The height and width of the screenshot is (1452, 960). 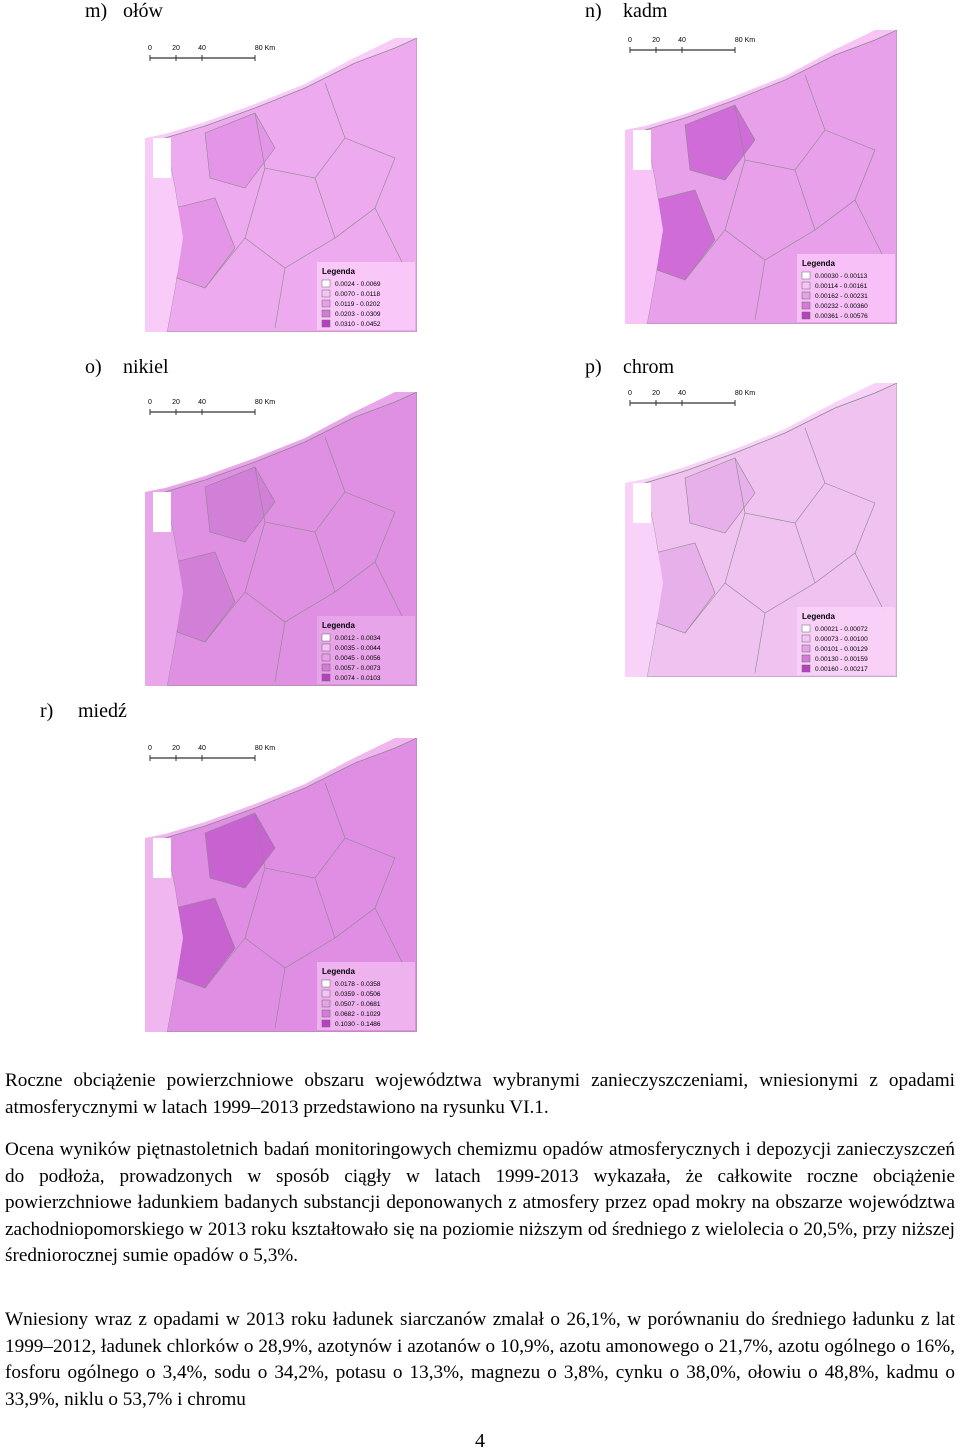 I want to click on map-title: ołów, so click(x=143, y=11).